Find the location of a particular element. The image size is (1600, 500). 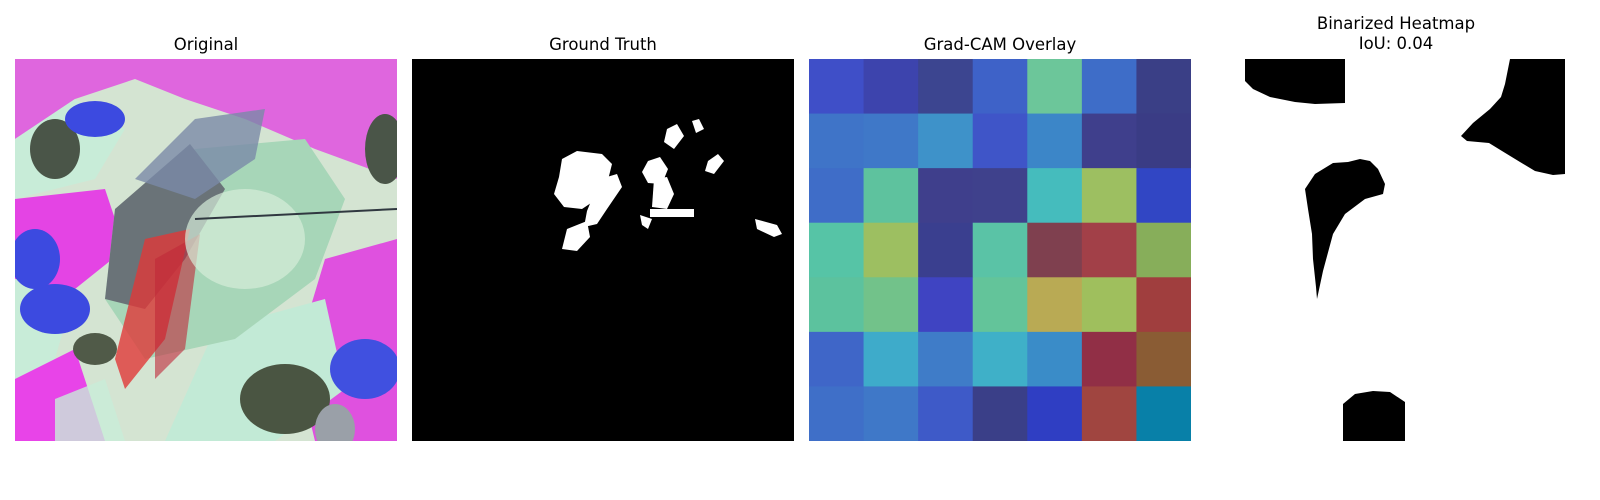

gradcam-title: Grad-CAM Overlay is located at coordinates (1000, 44).